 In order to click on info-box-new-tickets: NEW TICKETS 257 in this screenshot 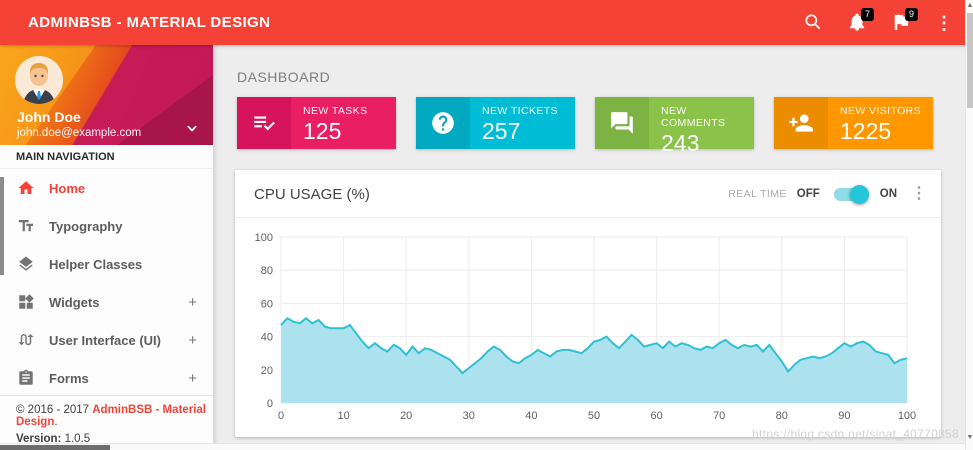, I will do `click(495, 123)`.